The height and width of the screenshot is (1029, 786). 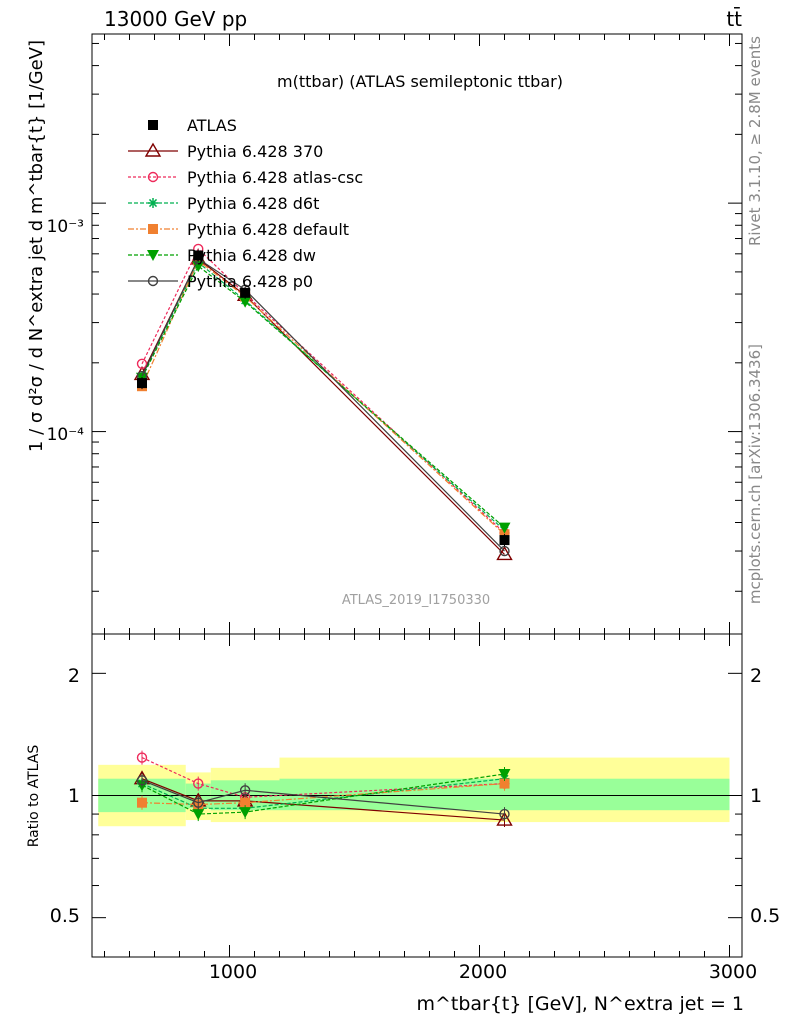 What do you see at coordinates (74, 796) in the screenshot?
I see `ratio-y-tick-label-left-1: 1` at bounding box center [74, 796].